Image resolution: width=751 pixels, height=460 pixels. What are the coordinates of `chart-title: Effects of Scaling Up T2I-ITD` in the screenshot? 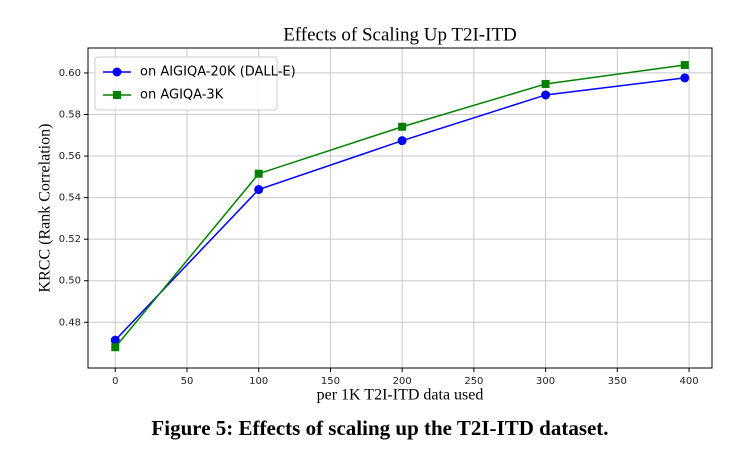 It's located at (400, 34).